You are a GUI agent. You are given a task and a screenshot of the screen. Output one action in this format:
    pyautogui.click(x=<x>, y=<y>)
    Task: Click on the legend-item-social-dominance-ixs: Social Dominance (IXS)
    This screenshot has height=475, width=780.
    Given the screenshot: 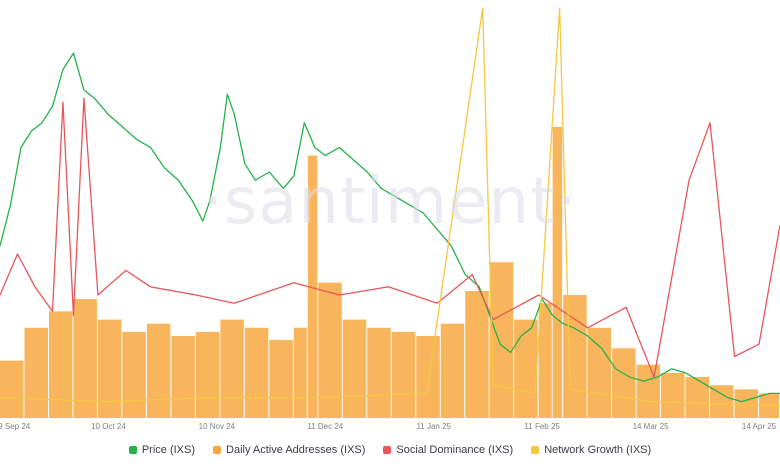 What is the action you would take?
    pyautogui.click(x=448, y=450)
    